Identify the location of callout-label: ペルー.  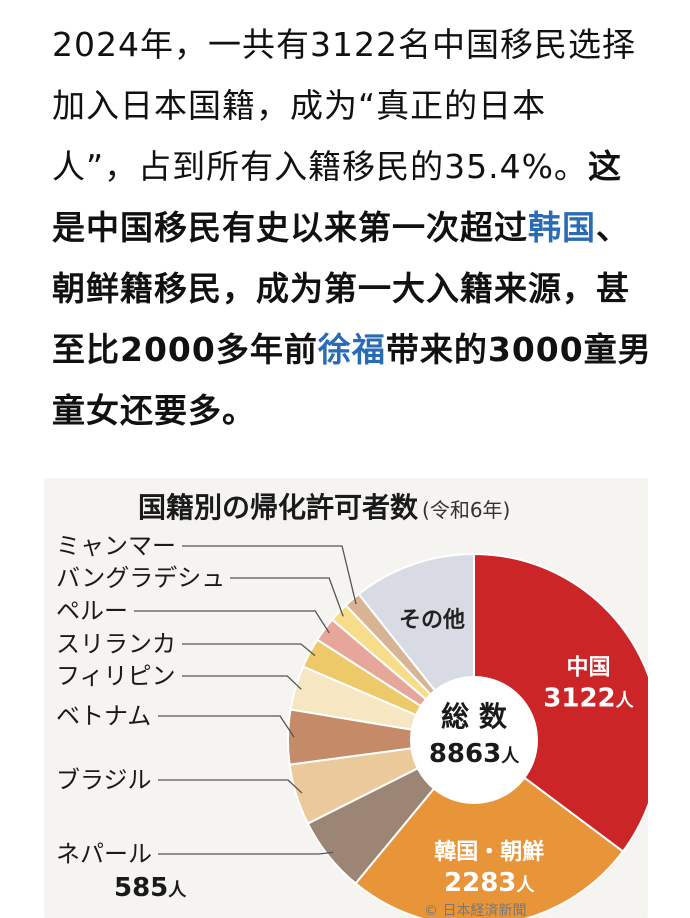
(92, 611).